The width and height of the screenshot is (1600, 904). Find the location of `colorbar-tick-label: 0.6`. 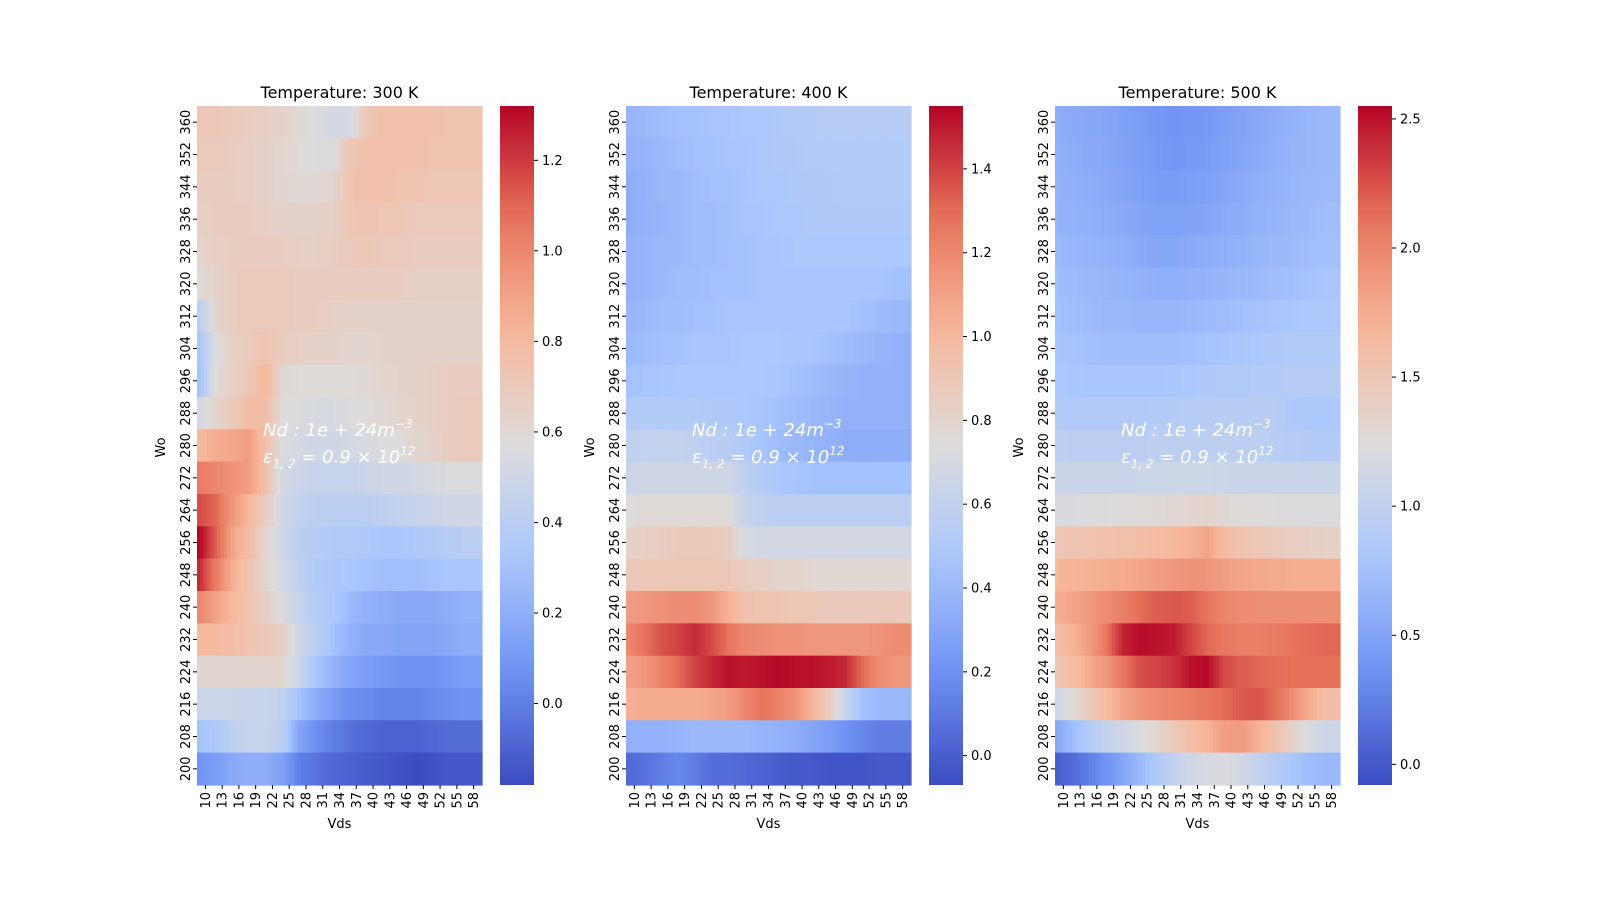

colorbar-tick-label: 0.6 is located at coordinates (552, 432).